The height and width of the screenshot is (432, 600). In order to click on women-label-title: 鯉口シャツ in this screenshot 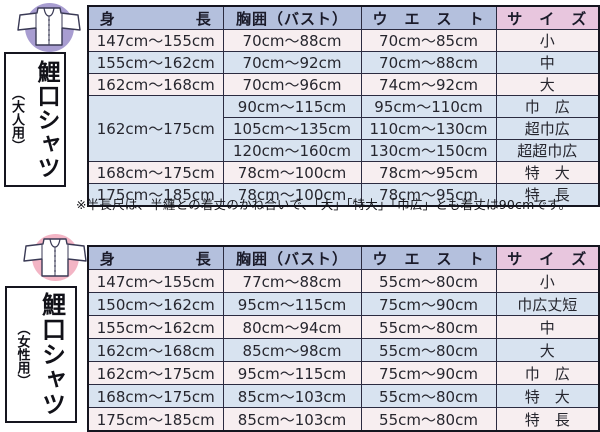, I will do `click(51, 354)`.